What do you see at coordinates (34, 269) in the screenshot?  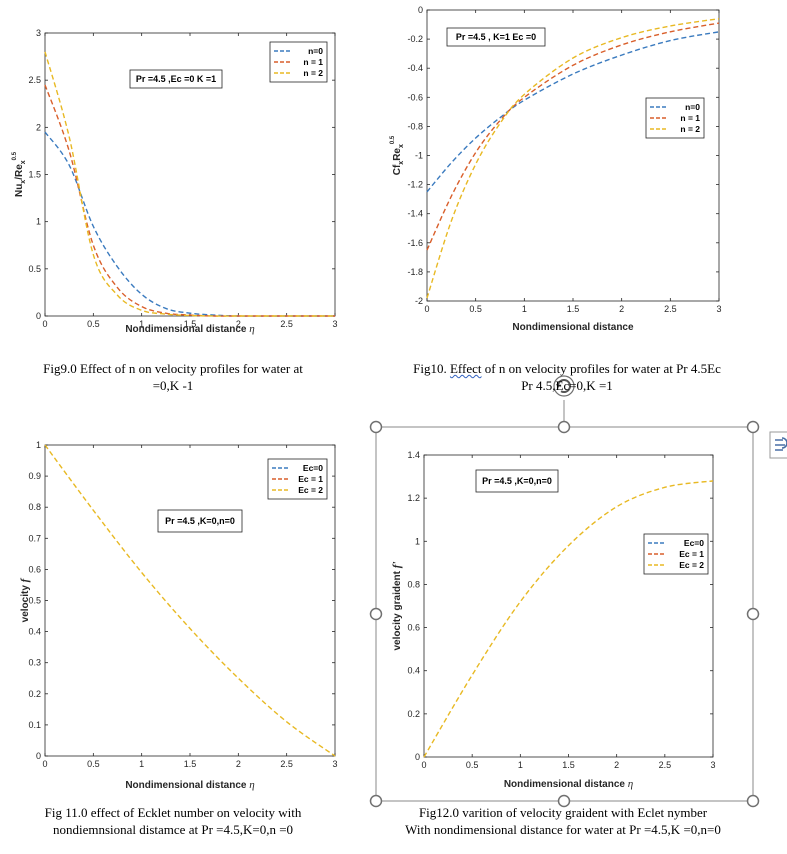 I see `y-tick-label: 0.5` at bounding box center [34, 269].